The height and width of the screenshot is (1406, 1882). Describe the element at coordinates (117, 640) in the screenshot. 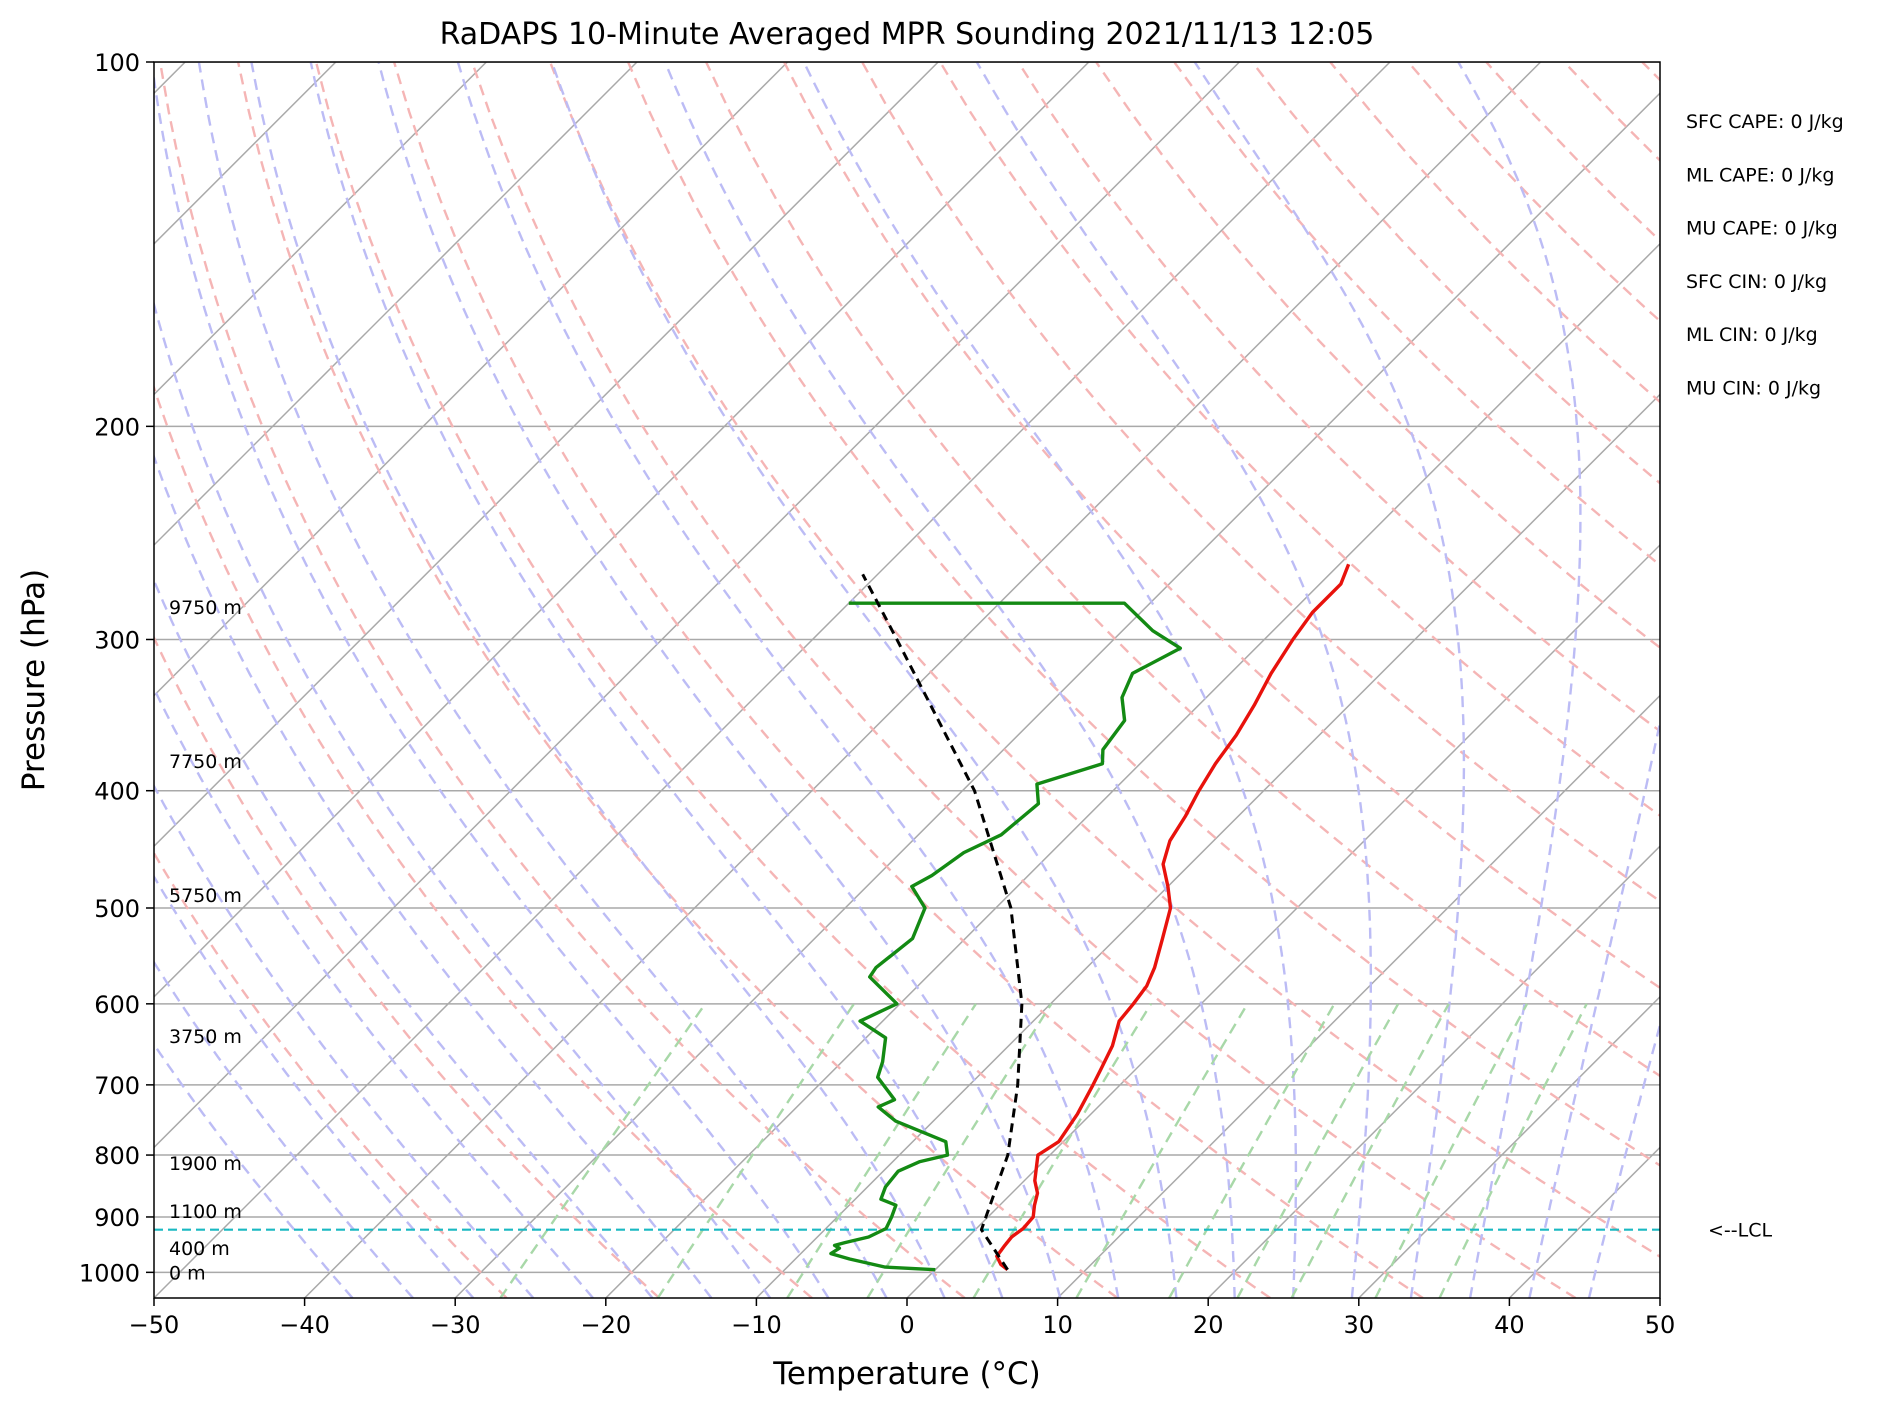

I see `y-tick-label: 300` at that location.